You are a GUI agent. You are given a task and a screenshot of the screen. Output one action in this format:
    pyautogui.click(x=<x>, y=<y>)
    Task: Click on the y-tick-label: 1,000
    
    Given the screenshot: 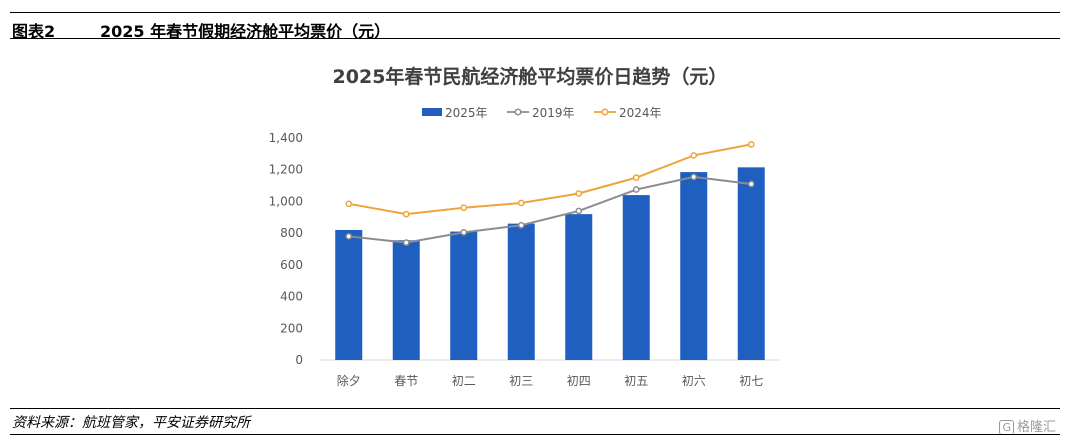 What is the action you would take?
    pyautogui.click(x=286, y=201)
    